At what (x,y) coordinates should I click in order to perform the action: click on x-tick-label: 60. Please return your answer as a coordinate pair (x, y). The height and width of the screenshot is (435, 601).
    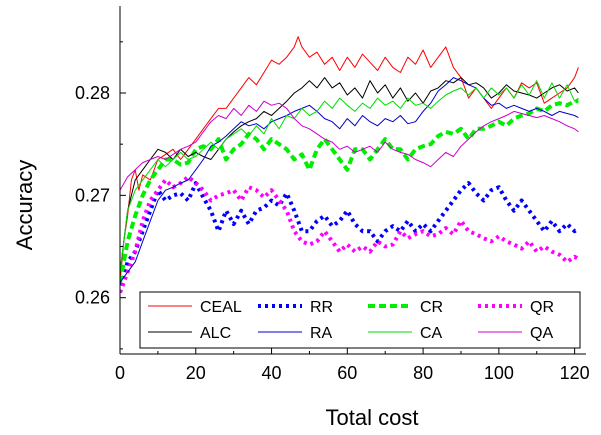
    Looking at the image, I should click on (347, 373).